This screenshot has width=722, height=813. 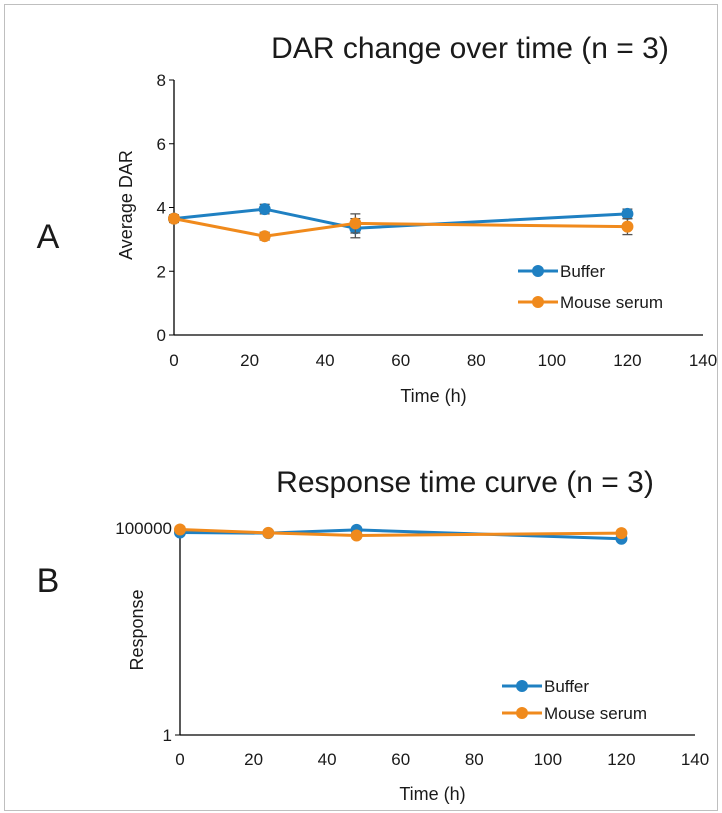 What do you see at coordinates (161, 271) in the screenshot?
I see `y-tick-label: 2` at bounding box center [161, 271].